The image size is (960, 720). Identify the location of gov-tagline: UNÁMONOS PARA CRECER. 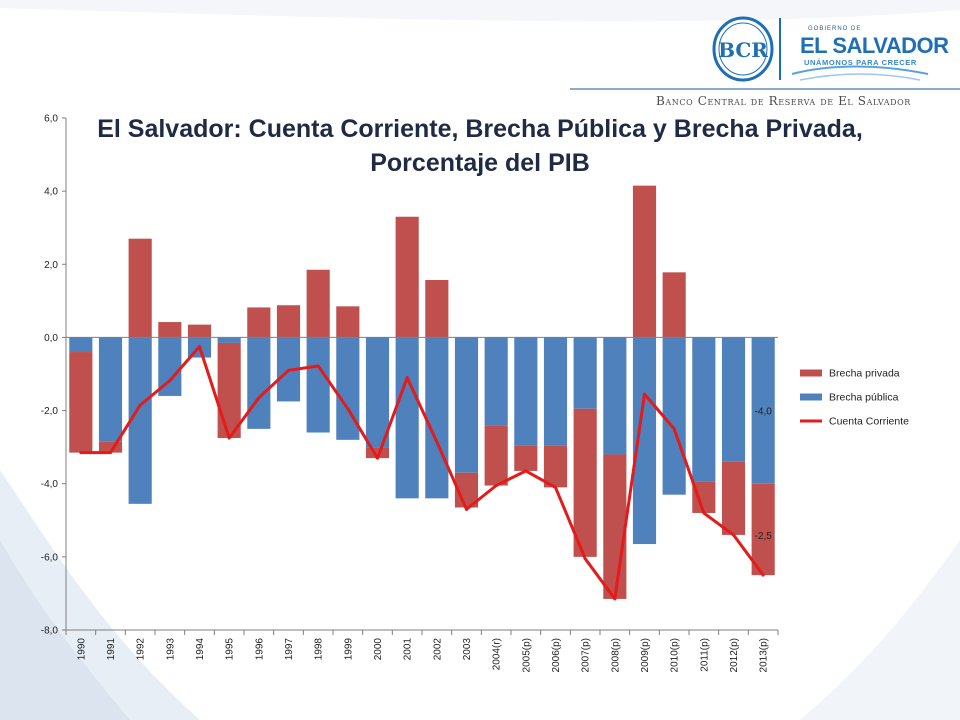
(860, 62).